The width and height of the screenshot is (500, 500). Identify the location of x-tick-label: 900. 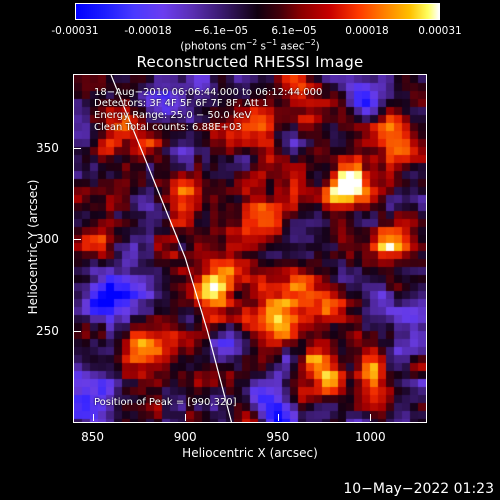
(185, 437).